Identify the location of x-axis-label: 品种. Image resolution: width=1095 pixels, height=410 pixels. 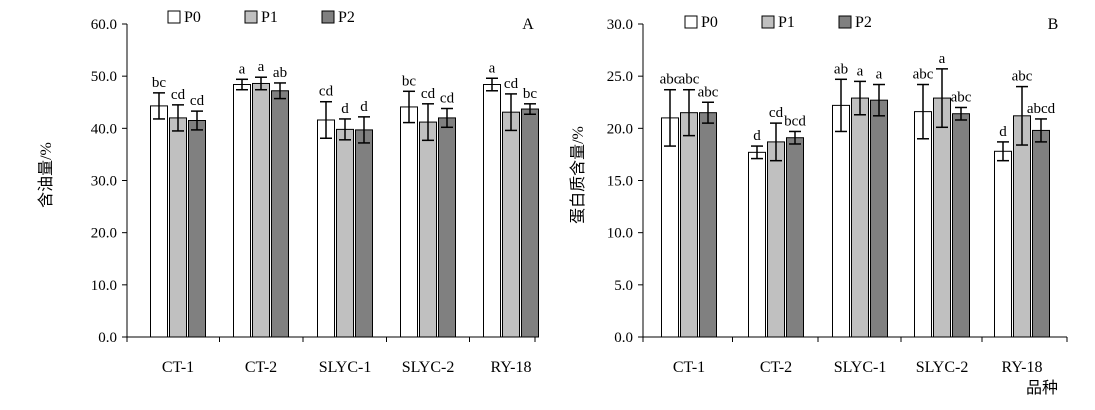
(1042, 388).